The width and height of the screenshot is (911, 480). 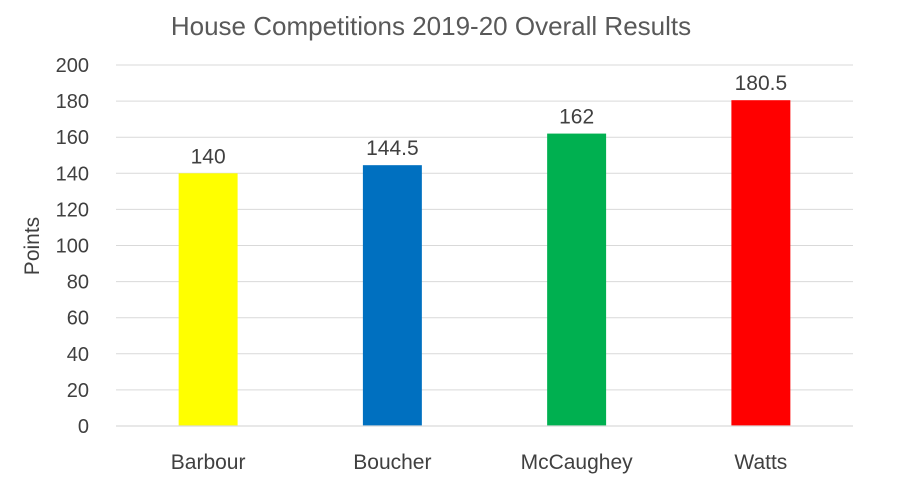 What do you see at coordinates (32, 246) in the screenshot?
I see `y-axis-label: Points` at bounding box center [32, 246].